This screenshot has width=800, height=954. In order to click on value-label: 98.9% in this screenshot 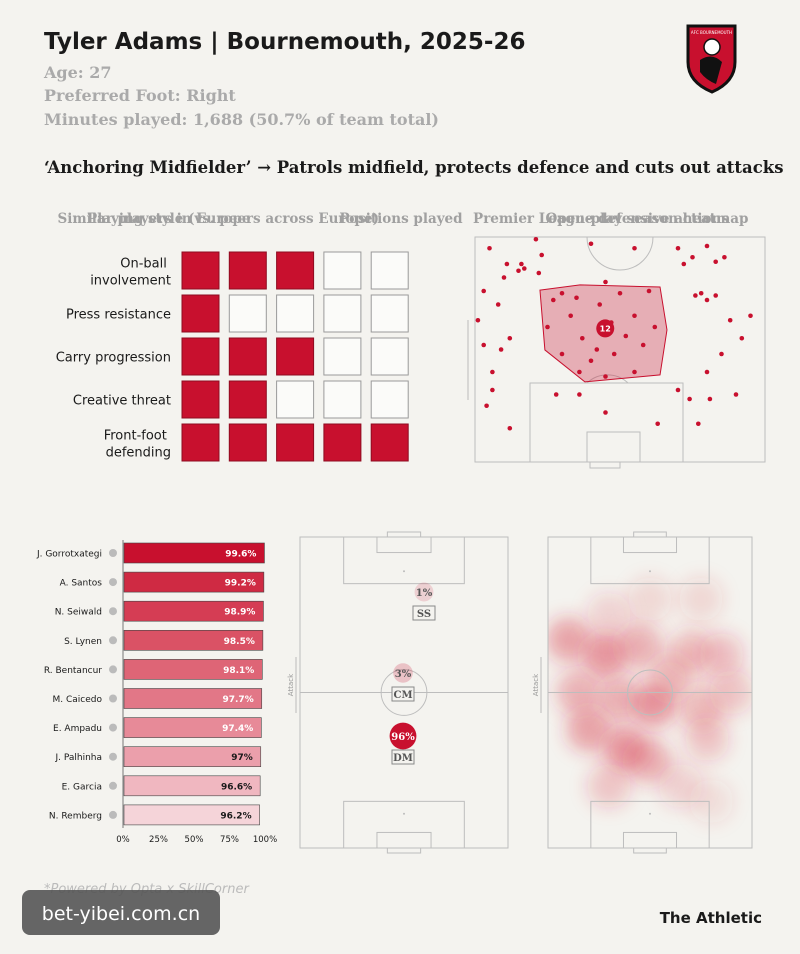, I will do `click(239, 613)`.